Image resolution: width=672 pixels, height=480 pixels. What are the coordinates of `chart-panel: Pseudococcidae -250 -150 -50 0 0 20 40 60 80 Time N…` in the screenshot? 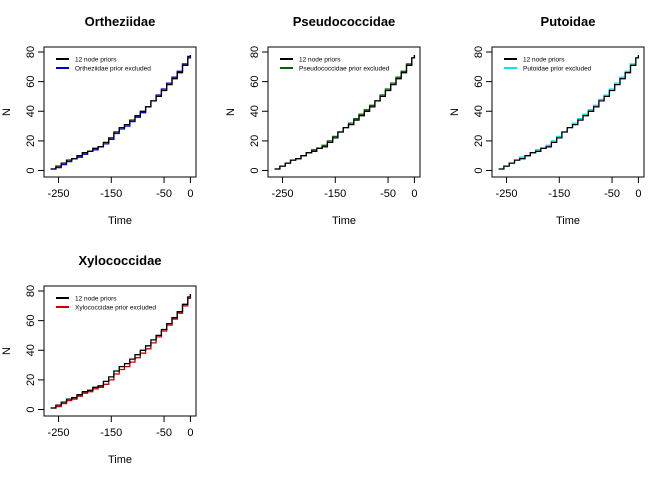 It's located at (323, 120).